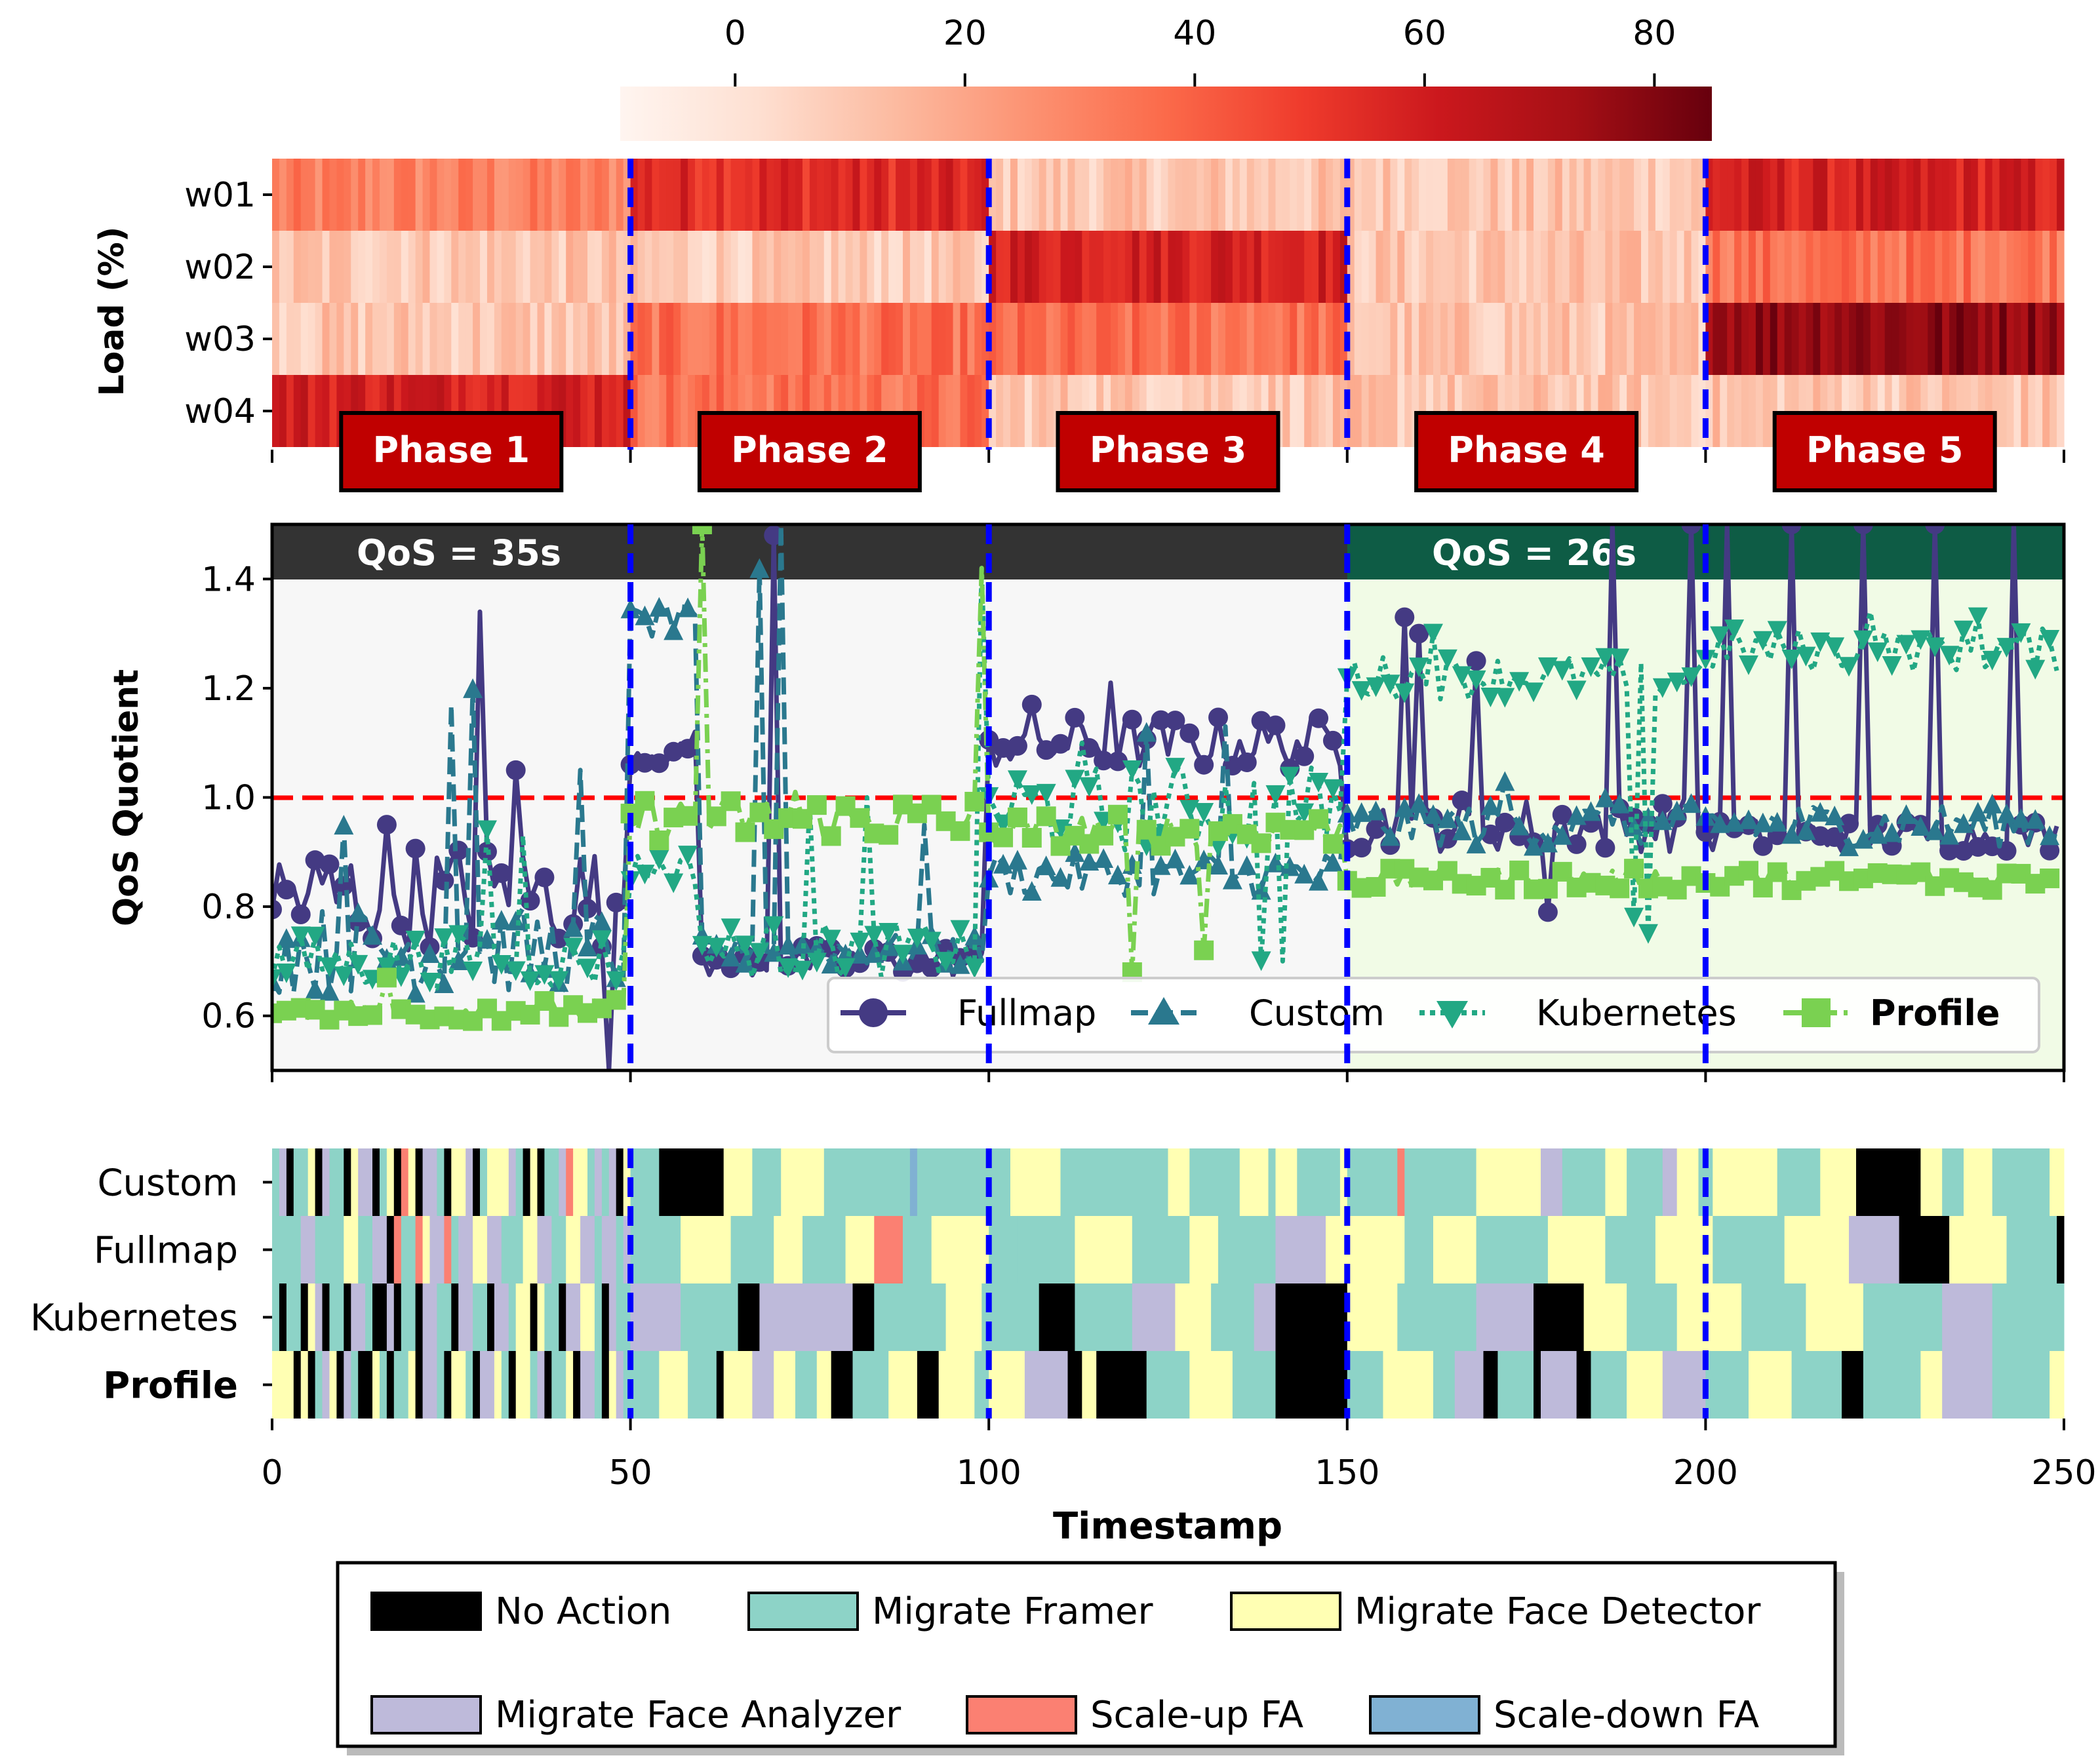 This screenshot has width=2100, height=1762. I want to click on qos-y-tick-label: 0.6, so click(228, 1016).